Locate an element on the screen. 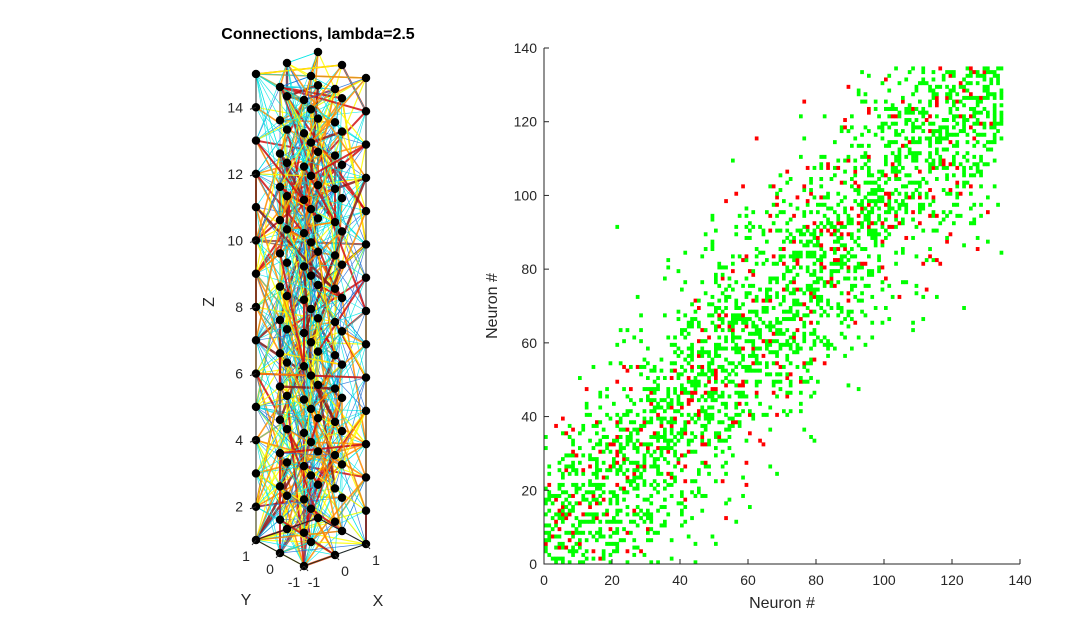  x-tick-mark is located at coordinates (368, 546).